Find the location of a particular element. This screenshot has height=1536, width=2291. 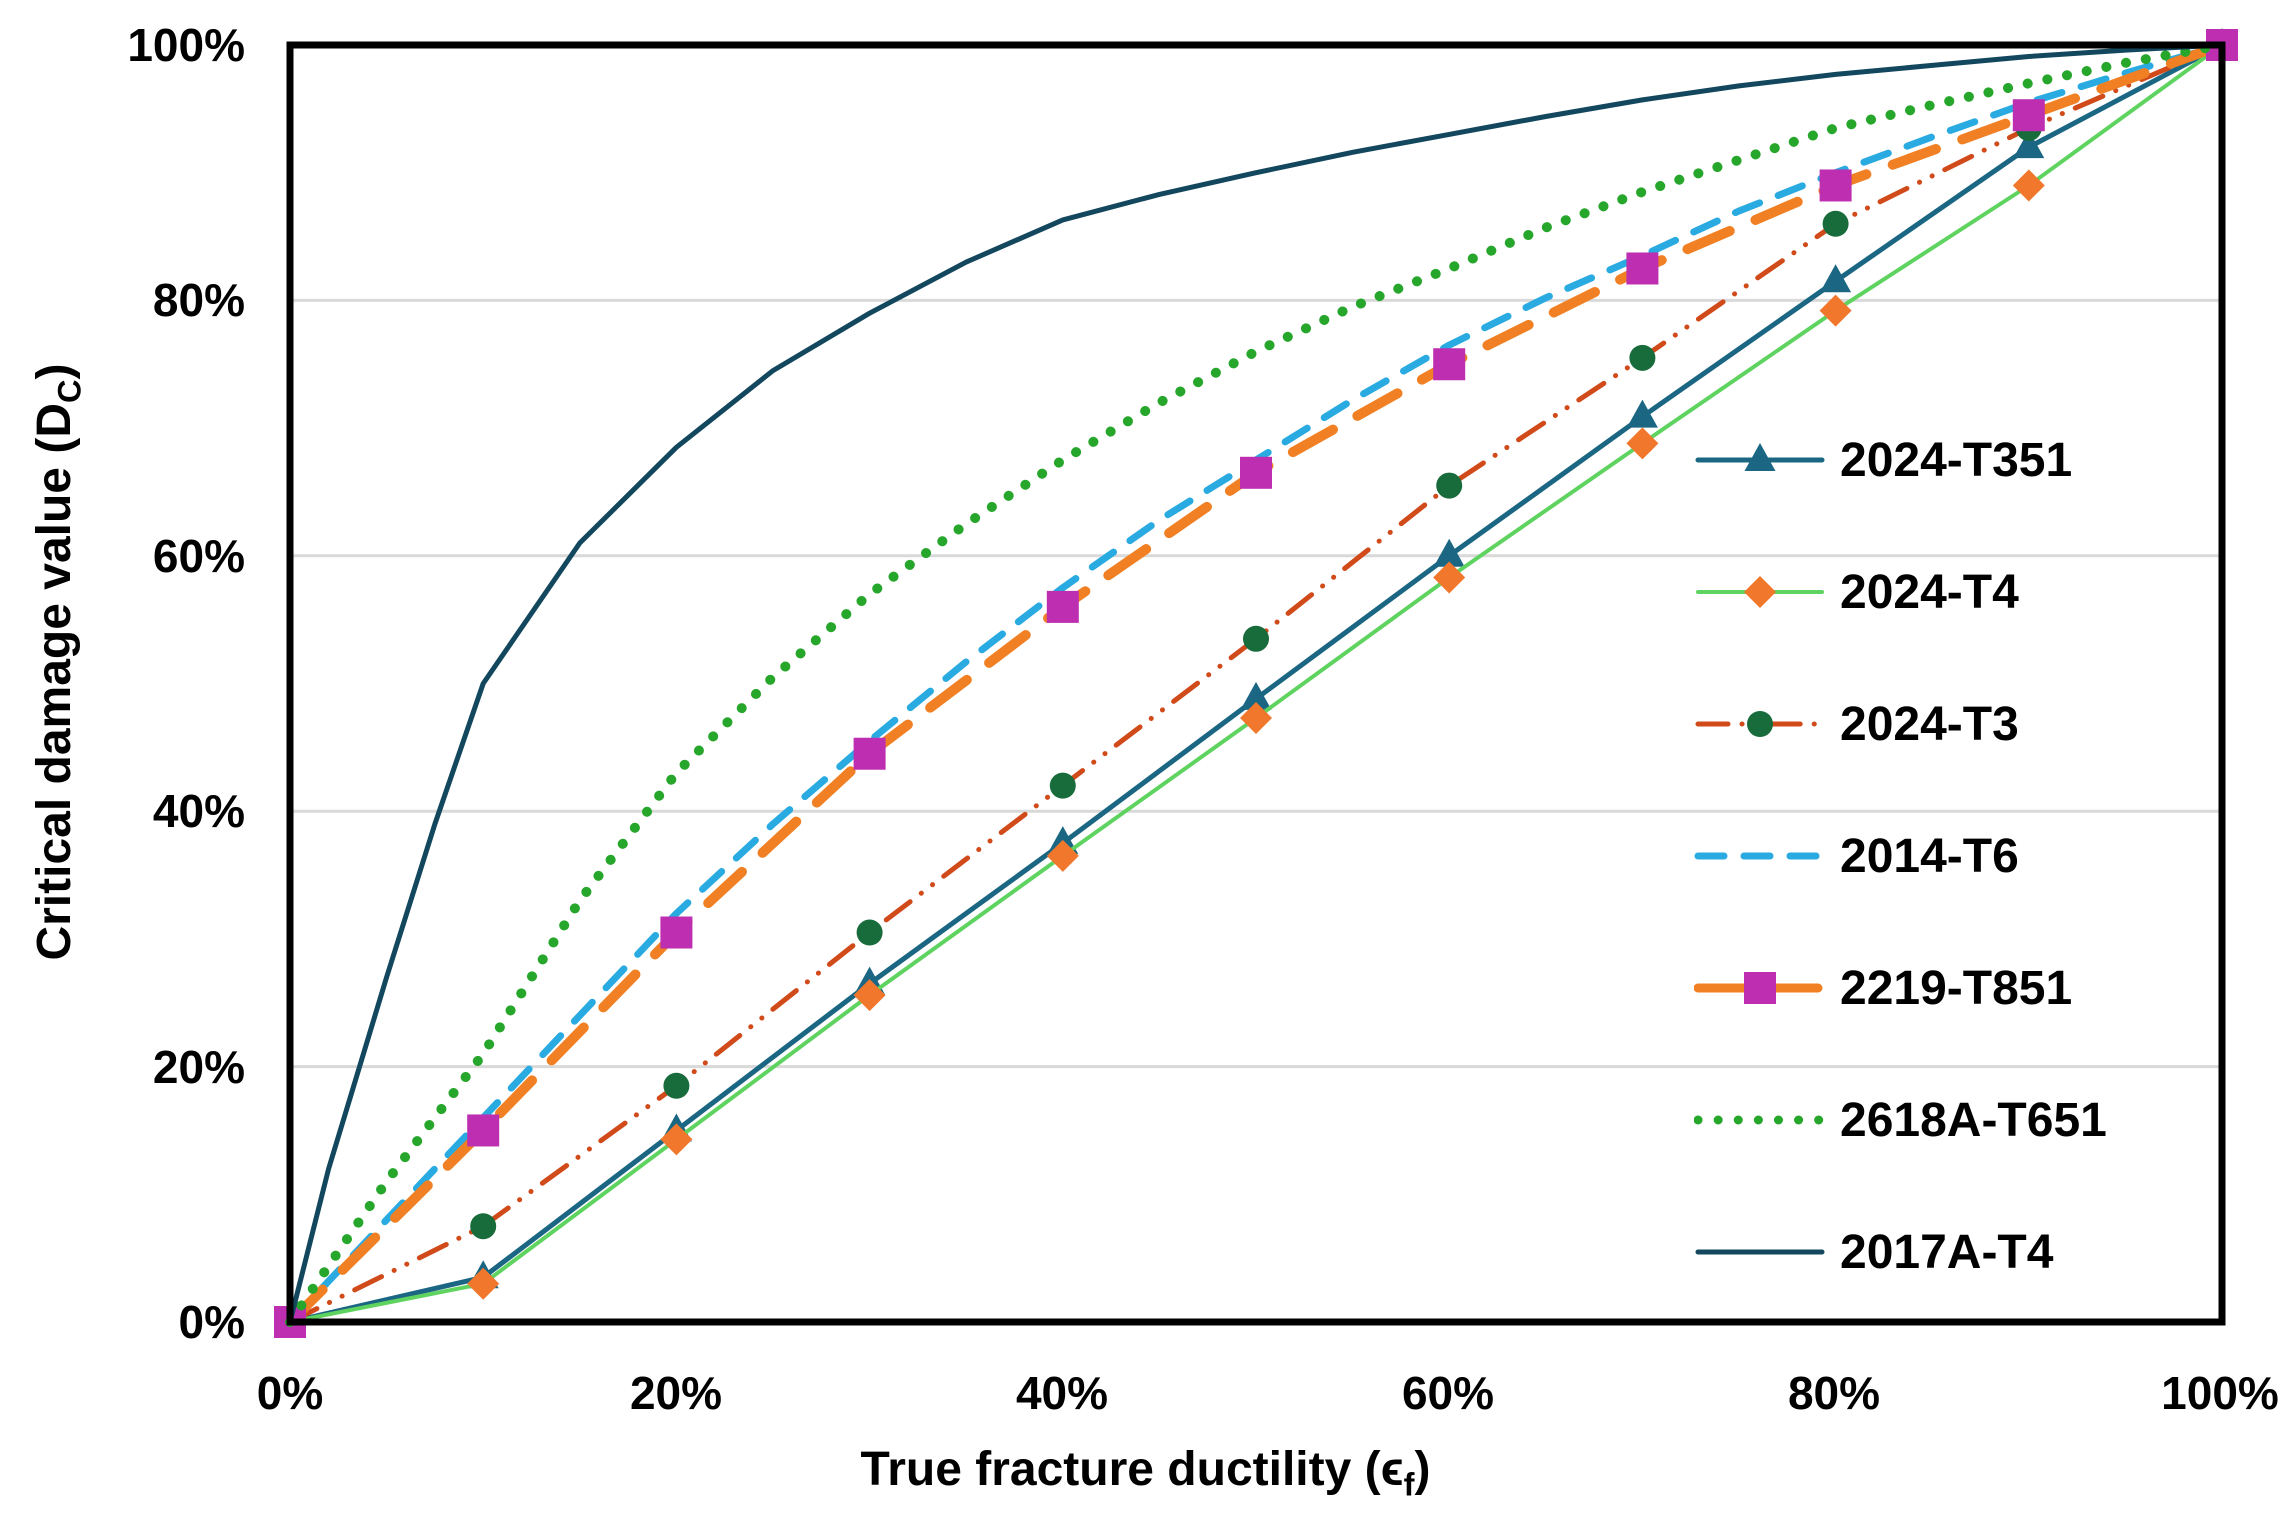

legend-item: 2024-T351 is located at coordinates (1883, 460).